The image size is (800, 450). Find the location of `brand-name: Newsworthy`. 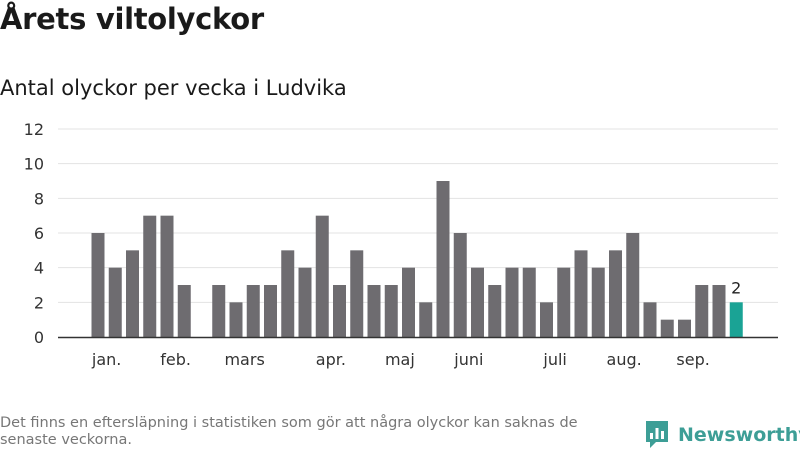

brand-name: Newsworthy is located at coordinates (739, 435).